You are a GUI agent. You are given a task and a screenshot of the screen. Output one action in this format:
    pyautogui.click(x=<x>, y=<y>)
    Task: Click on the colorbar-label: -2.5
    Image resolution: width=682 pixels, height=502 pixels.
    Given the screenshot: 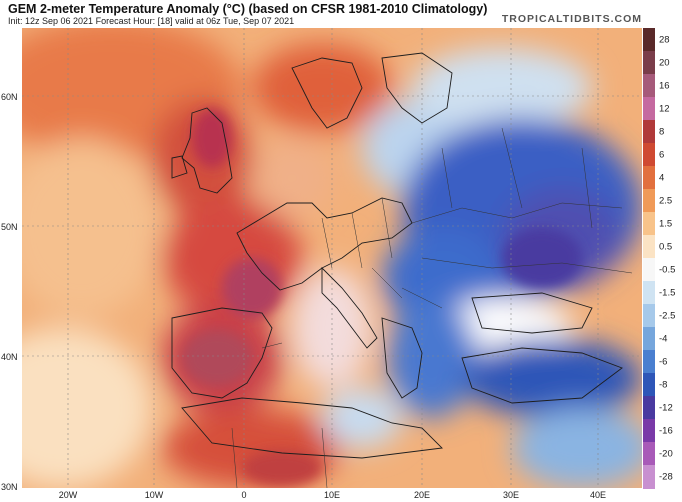 What is the action you would take?
    pyautogui.click(x=667, y=315)
    